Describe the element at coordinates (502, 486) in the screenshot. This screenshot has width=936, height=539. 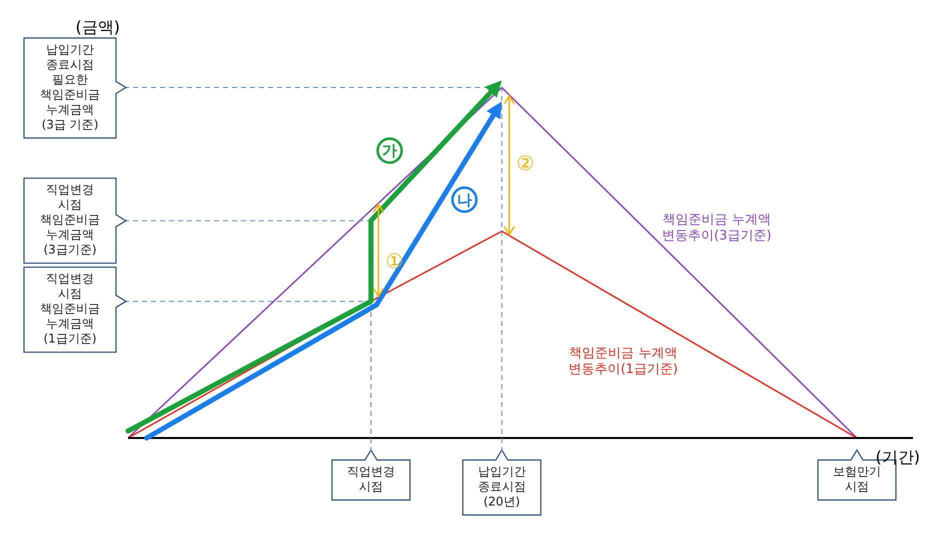
I see `x-tick-label: 납입기간 종료시점 (20년)` at that location.